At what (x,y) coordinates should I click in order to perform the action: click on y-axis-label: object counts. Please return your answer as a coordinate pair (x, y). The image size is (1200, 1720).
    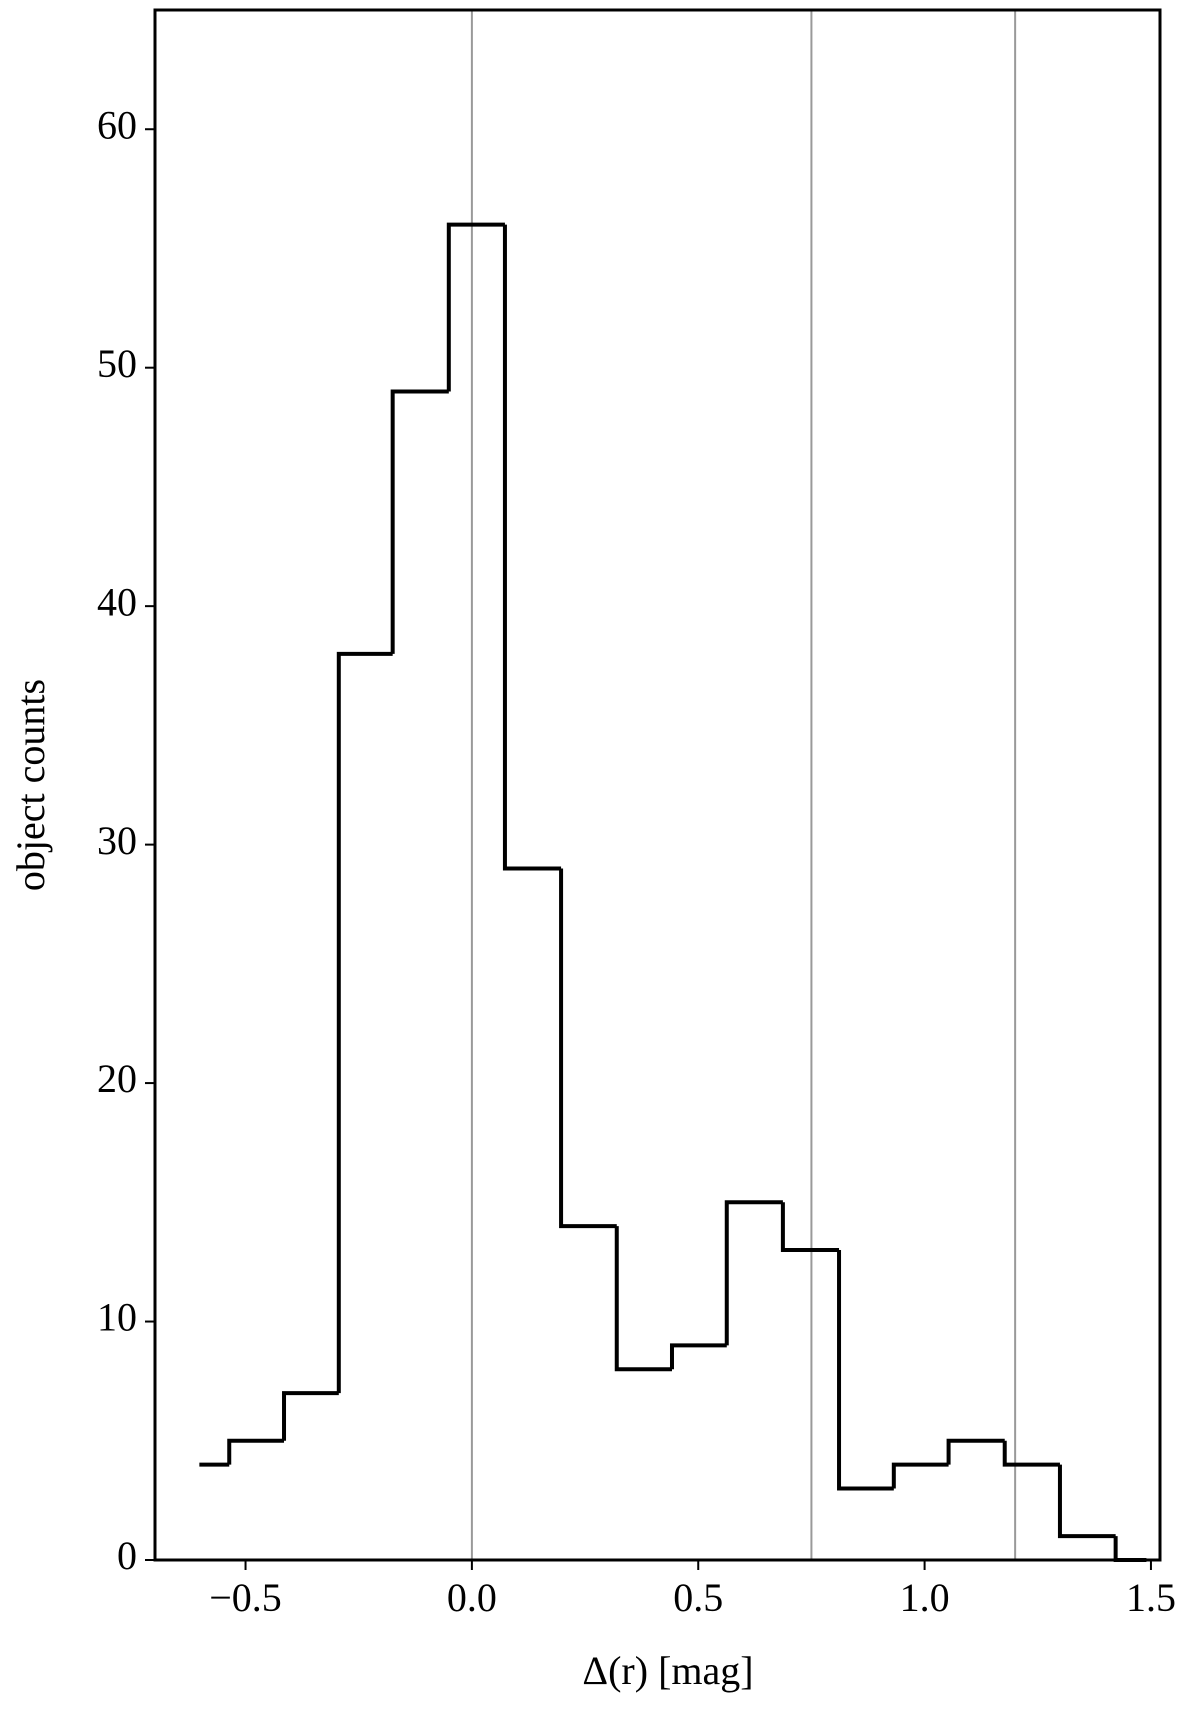
    Looking at the image, I should click on (30, 785).